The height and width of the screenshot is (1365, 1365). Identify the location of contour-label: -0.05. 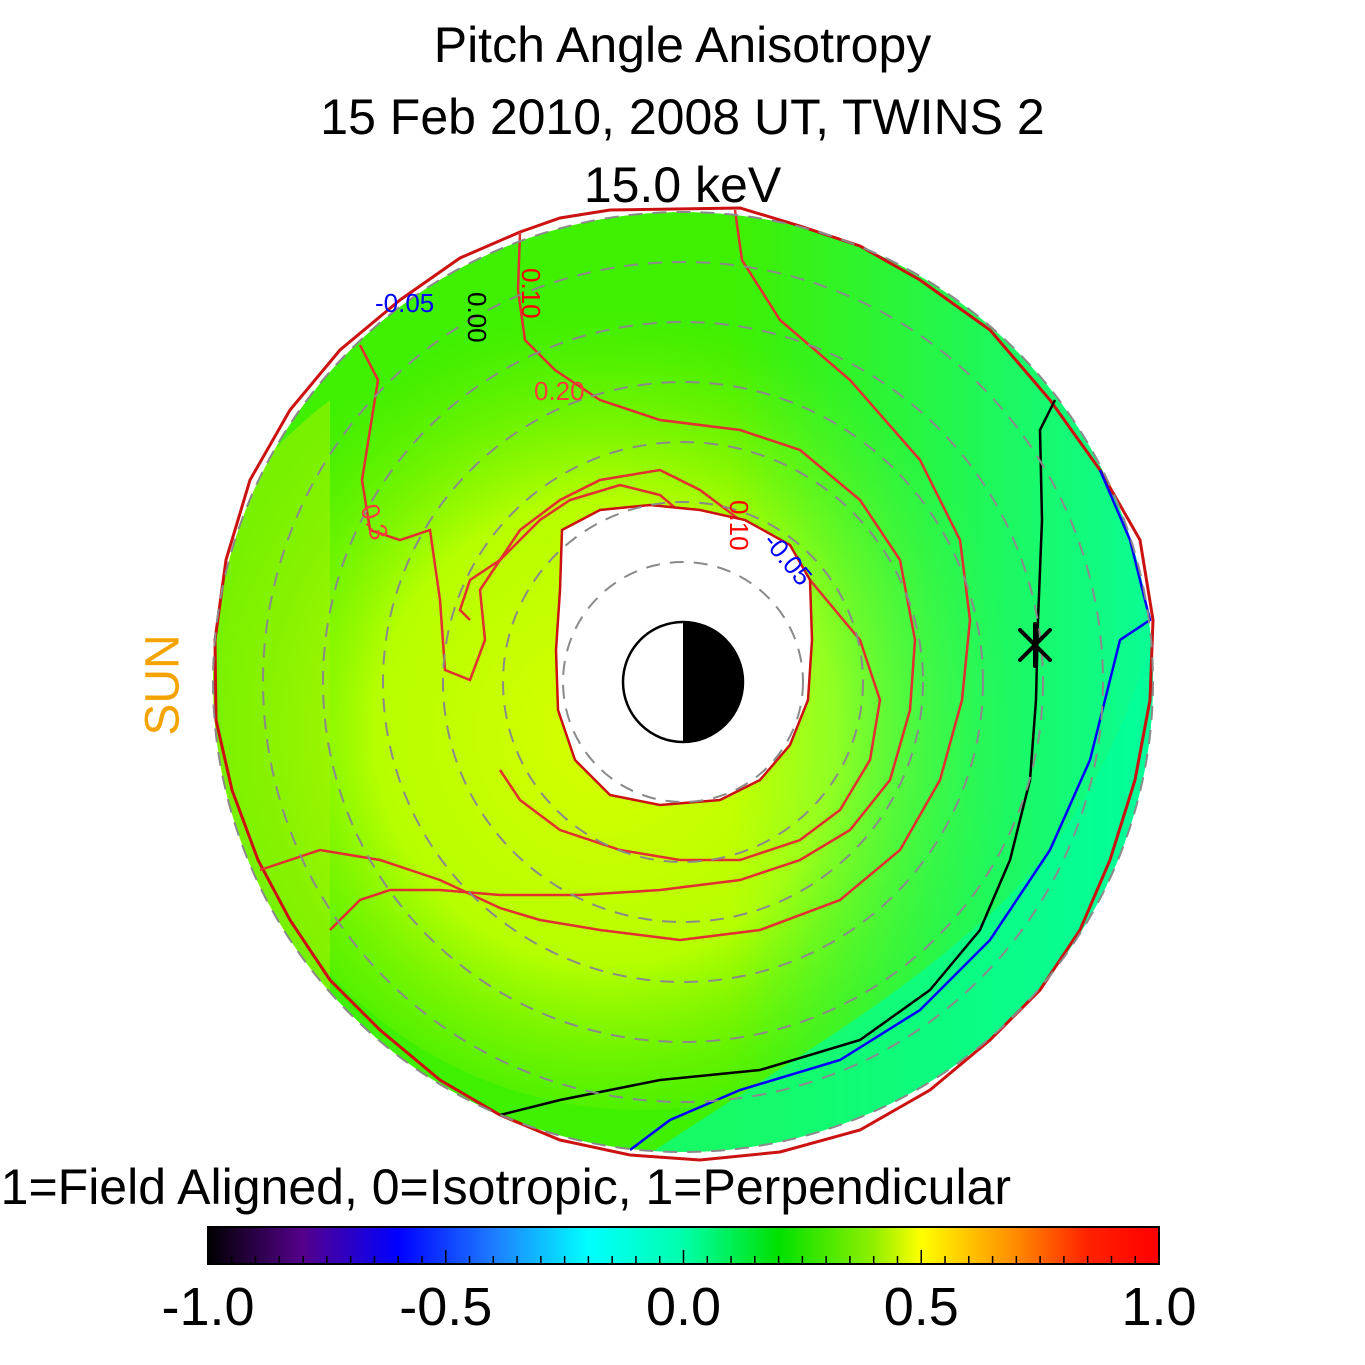
(404, 303).